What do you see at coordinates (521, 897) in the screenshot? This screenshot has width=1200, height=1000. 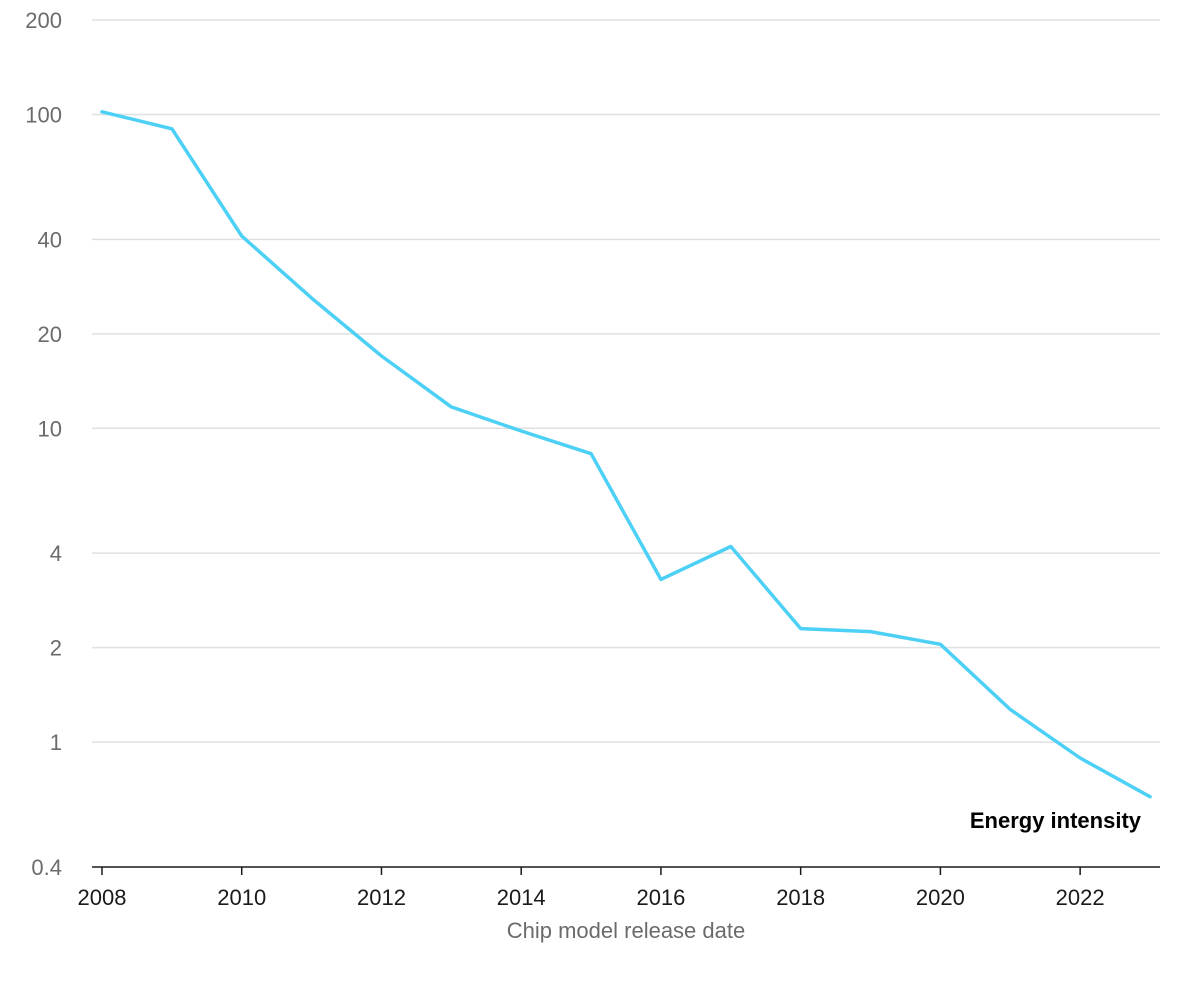 I see `x-tick-label: 2014` at bounding box center [521, 897].